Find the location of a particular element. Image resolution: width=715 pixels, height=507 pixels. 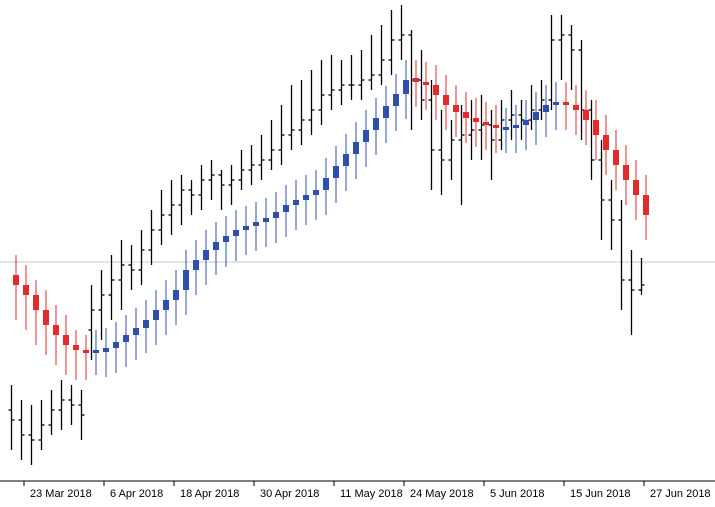

x-tick-label: 18 Apr 2018 is located at coordinates (209, 494).